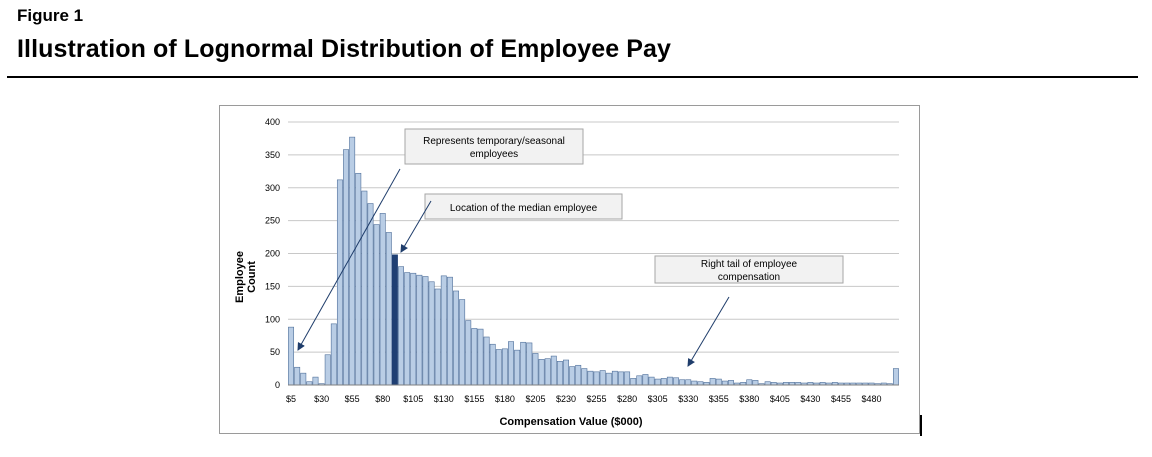  What do you see at coordinates (719, 399) in the screenshot?
I see `x-tick-label: $355` at bounding box center [719, 399].